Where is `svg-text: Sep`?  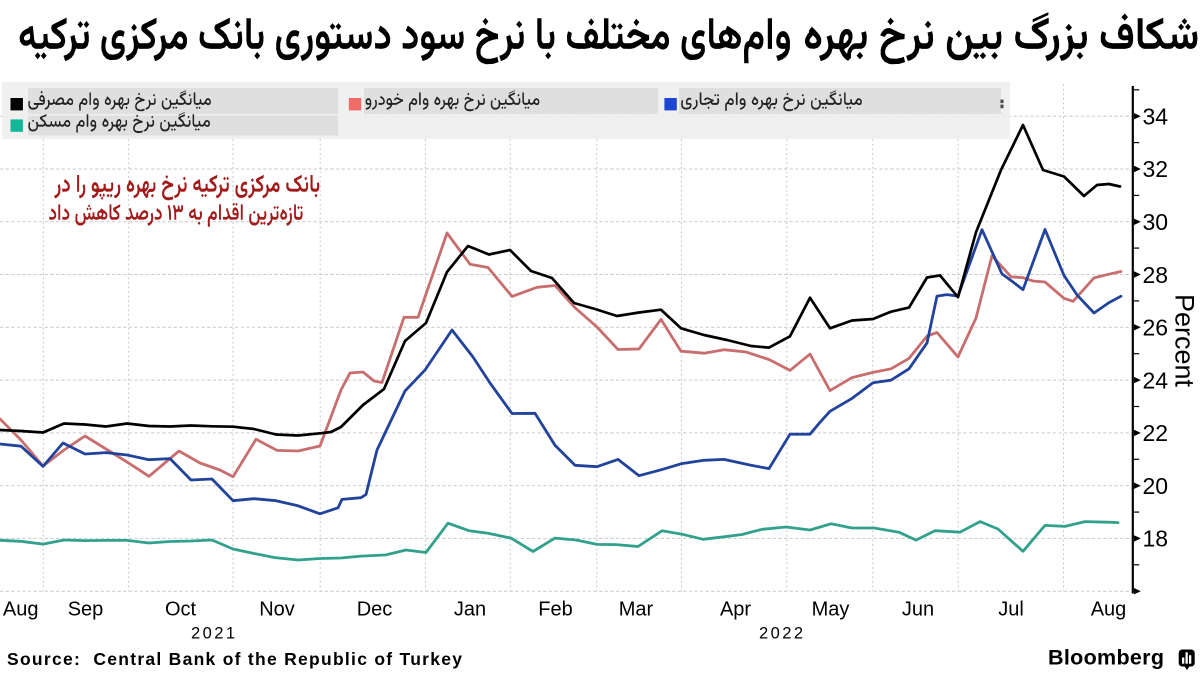
svg-text: Sep is located at coordinates (86, 610).